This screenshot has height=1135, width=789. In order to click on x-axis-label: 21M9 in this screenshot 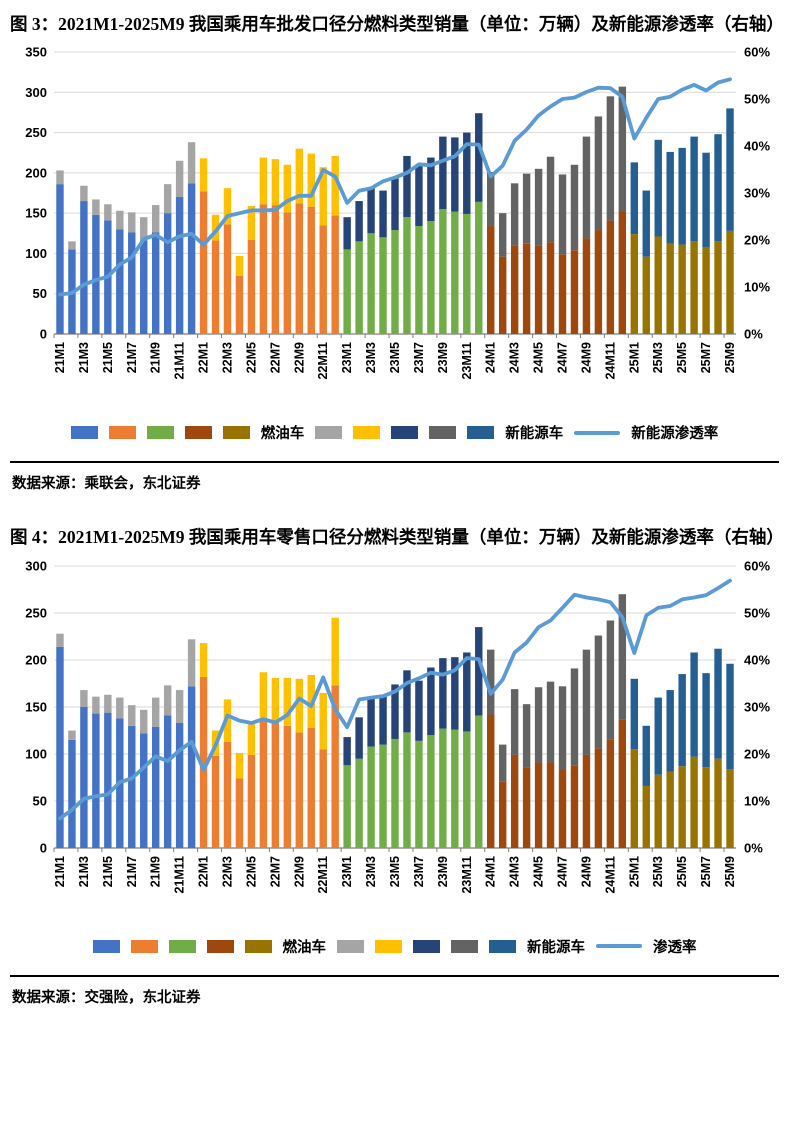, I will do `click(155, 871)`.